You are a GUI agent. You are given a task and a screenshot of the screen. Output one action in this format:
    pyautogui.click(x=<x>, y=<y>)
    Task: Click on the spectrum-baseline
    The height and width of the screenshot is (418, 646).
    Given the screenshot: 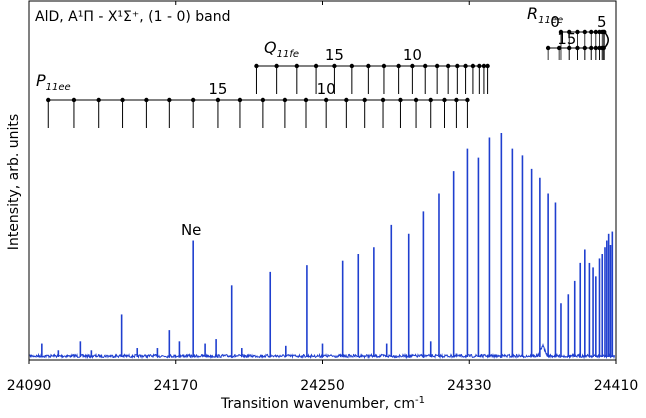 What is the action you would take?
    pyautogui.click(x=322, y=351)
    